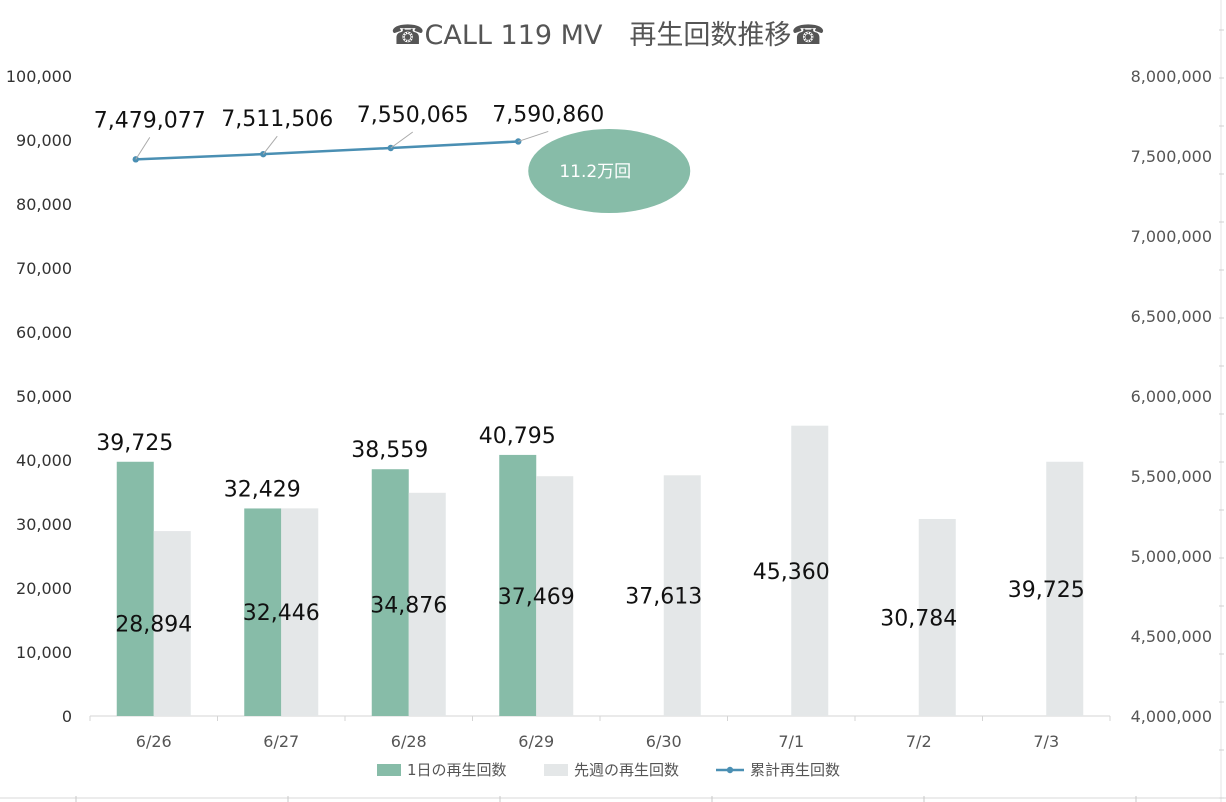 The width and height of the screenshot is (1226, 802). Describe the element at coordinates (1171, 636) in the screenshot. I see `right-tick-label: 4,500,000` at that location.